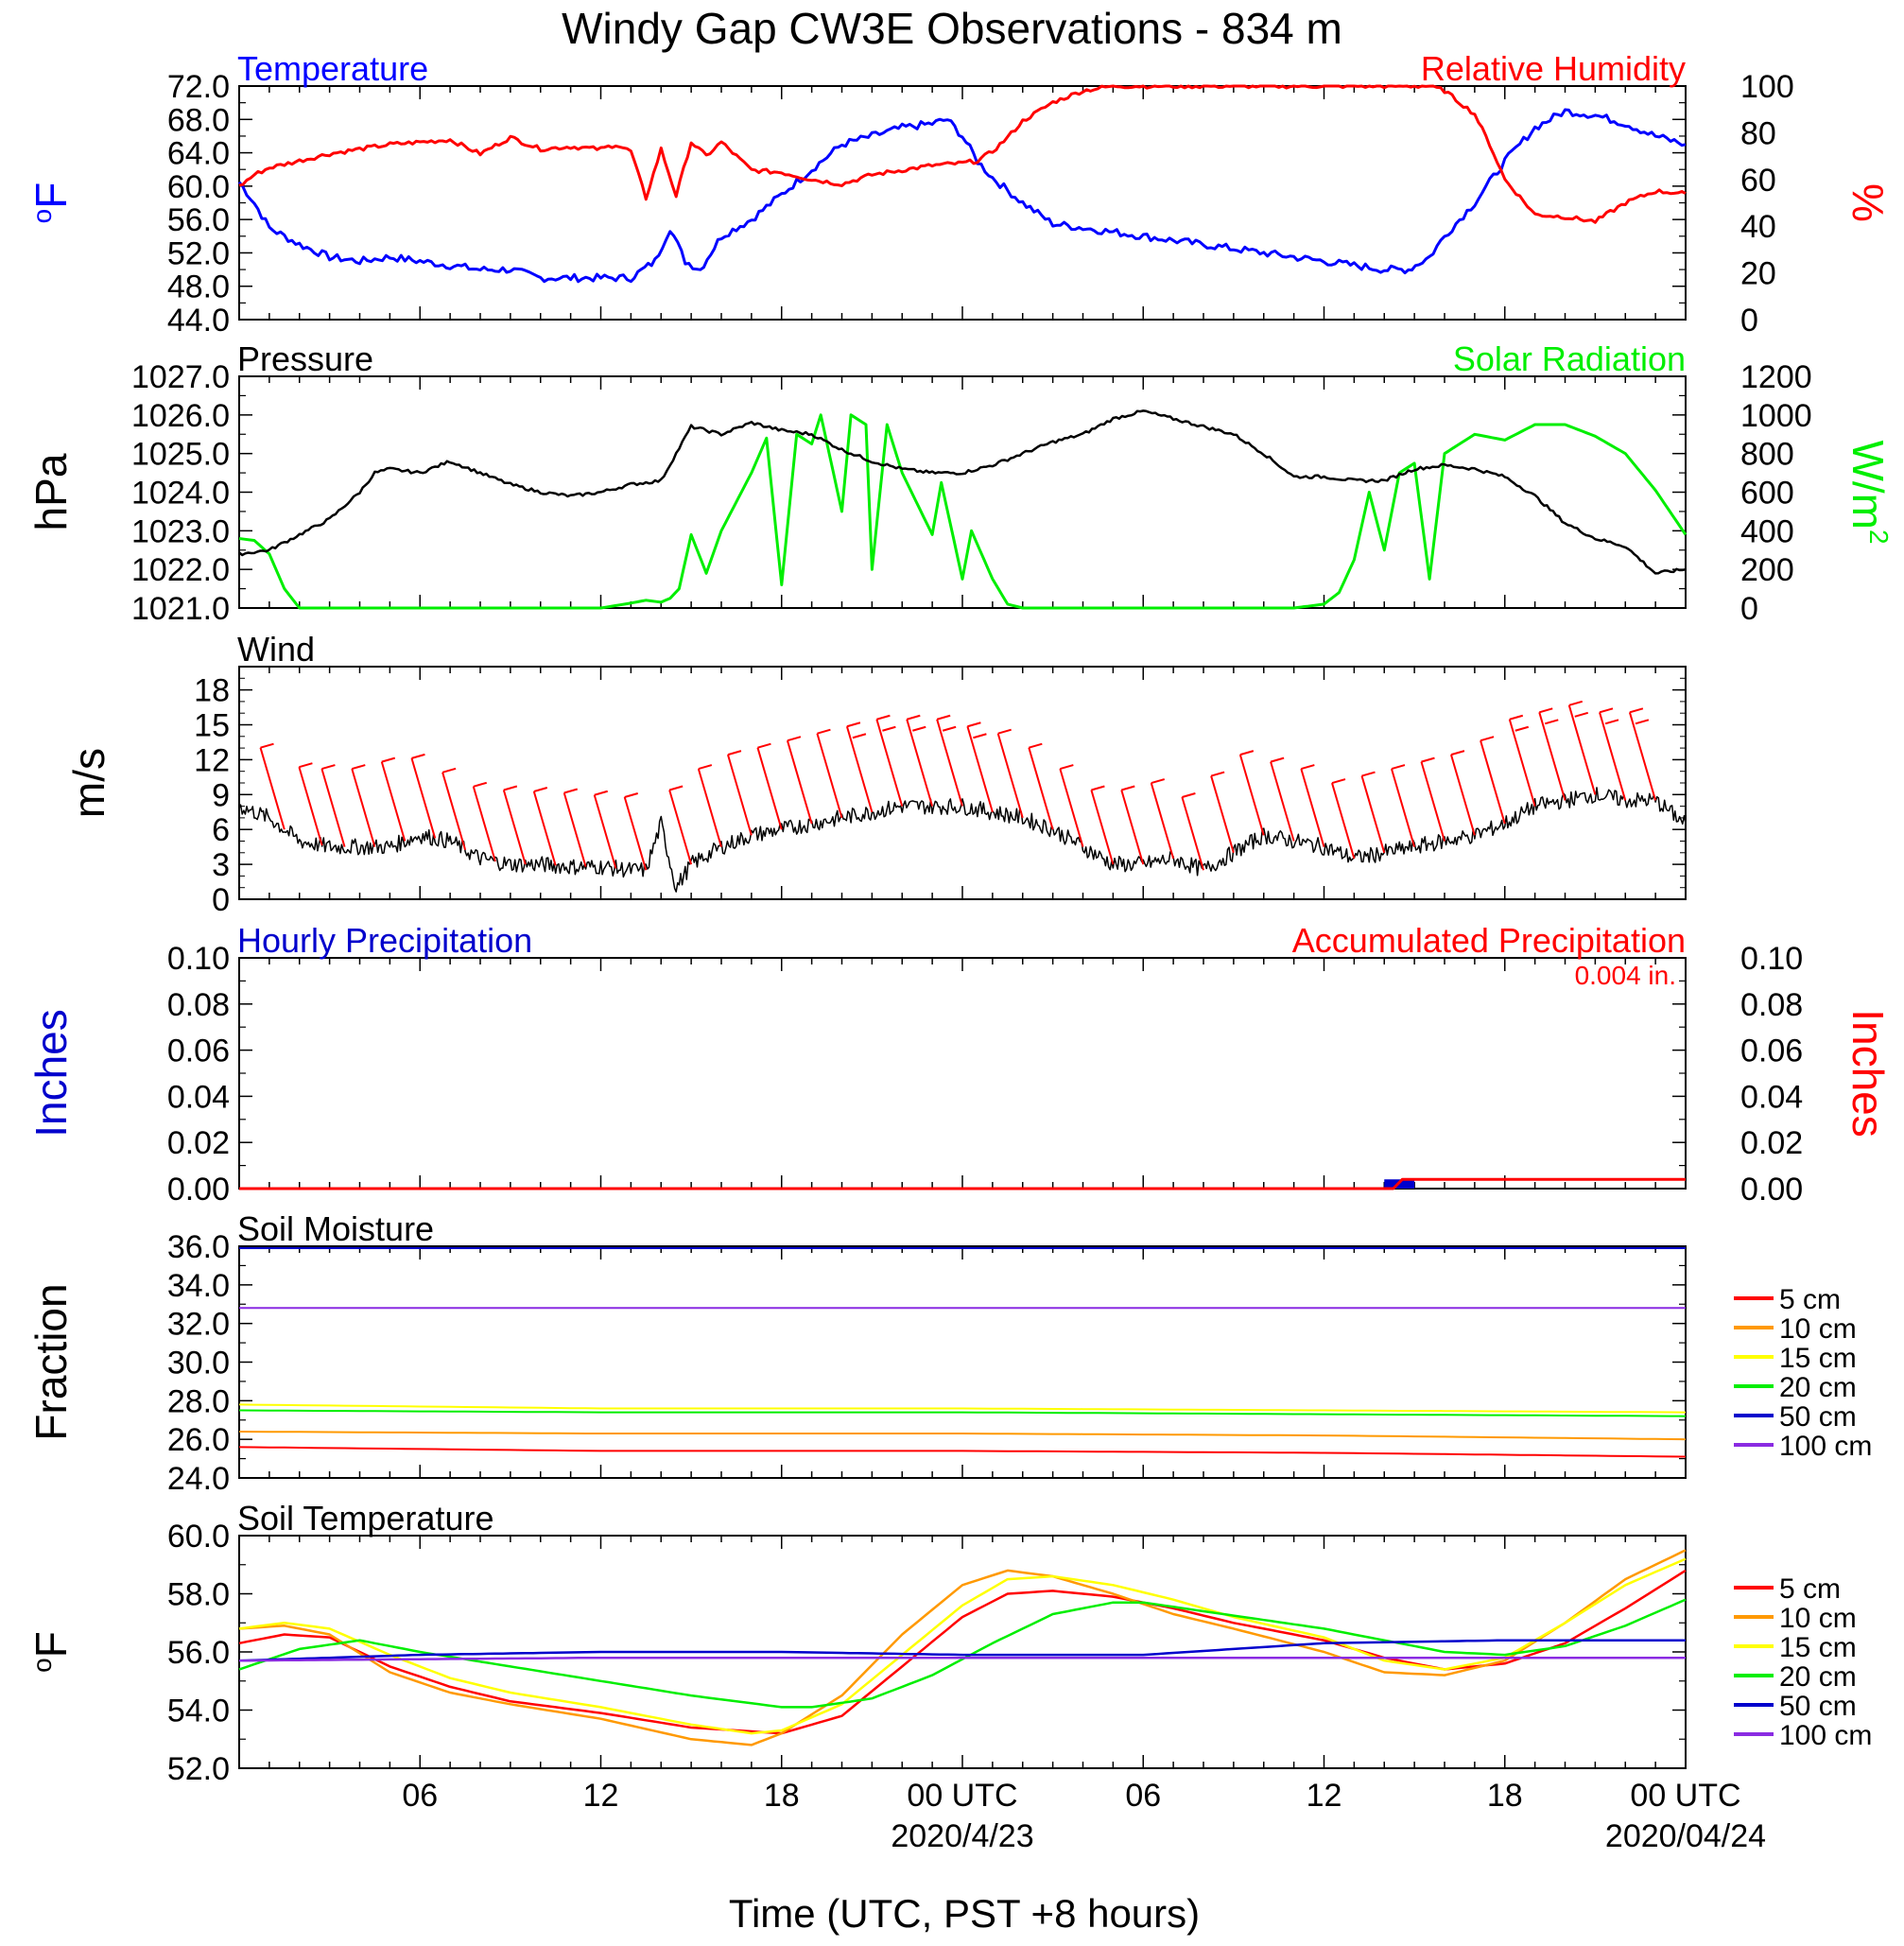 Image resolution: width=1904 pixels, height=1946 pixels. I want to click on temp_rh-left-tick-label: 52.0, so click(198, 253).